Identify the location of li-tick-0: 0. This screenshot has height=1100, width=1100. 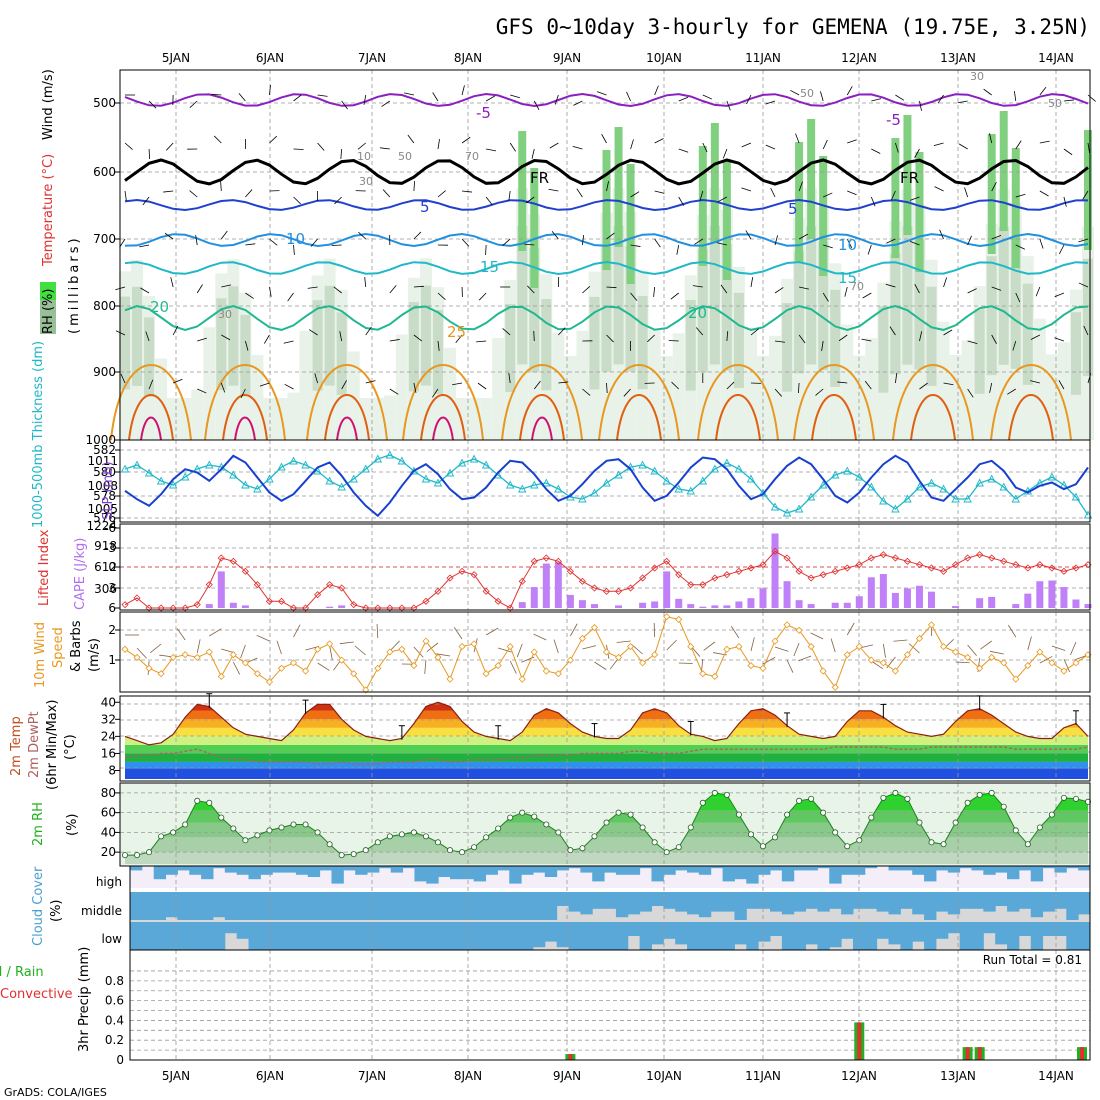
(112, 567).